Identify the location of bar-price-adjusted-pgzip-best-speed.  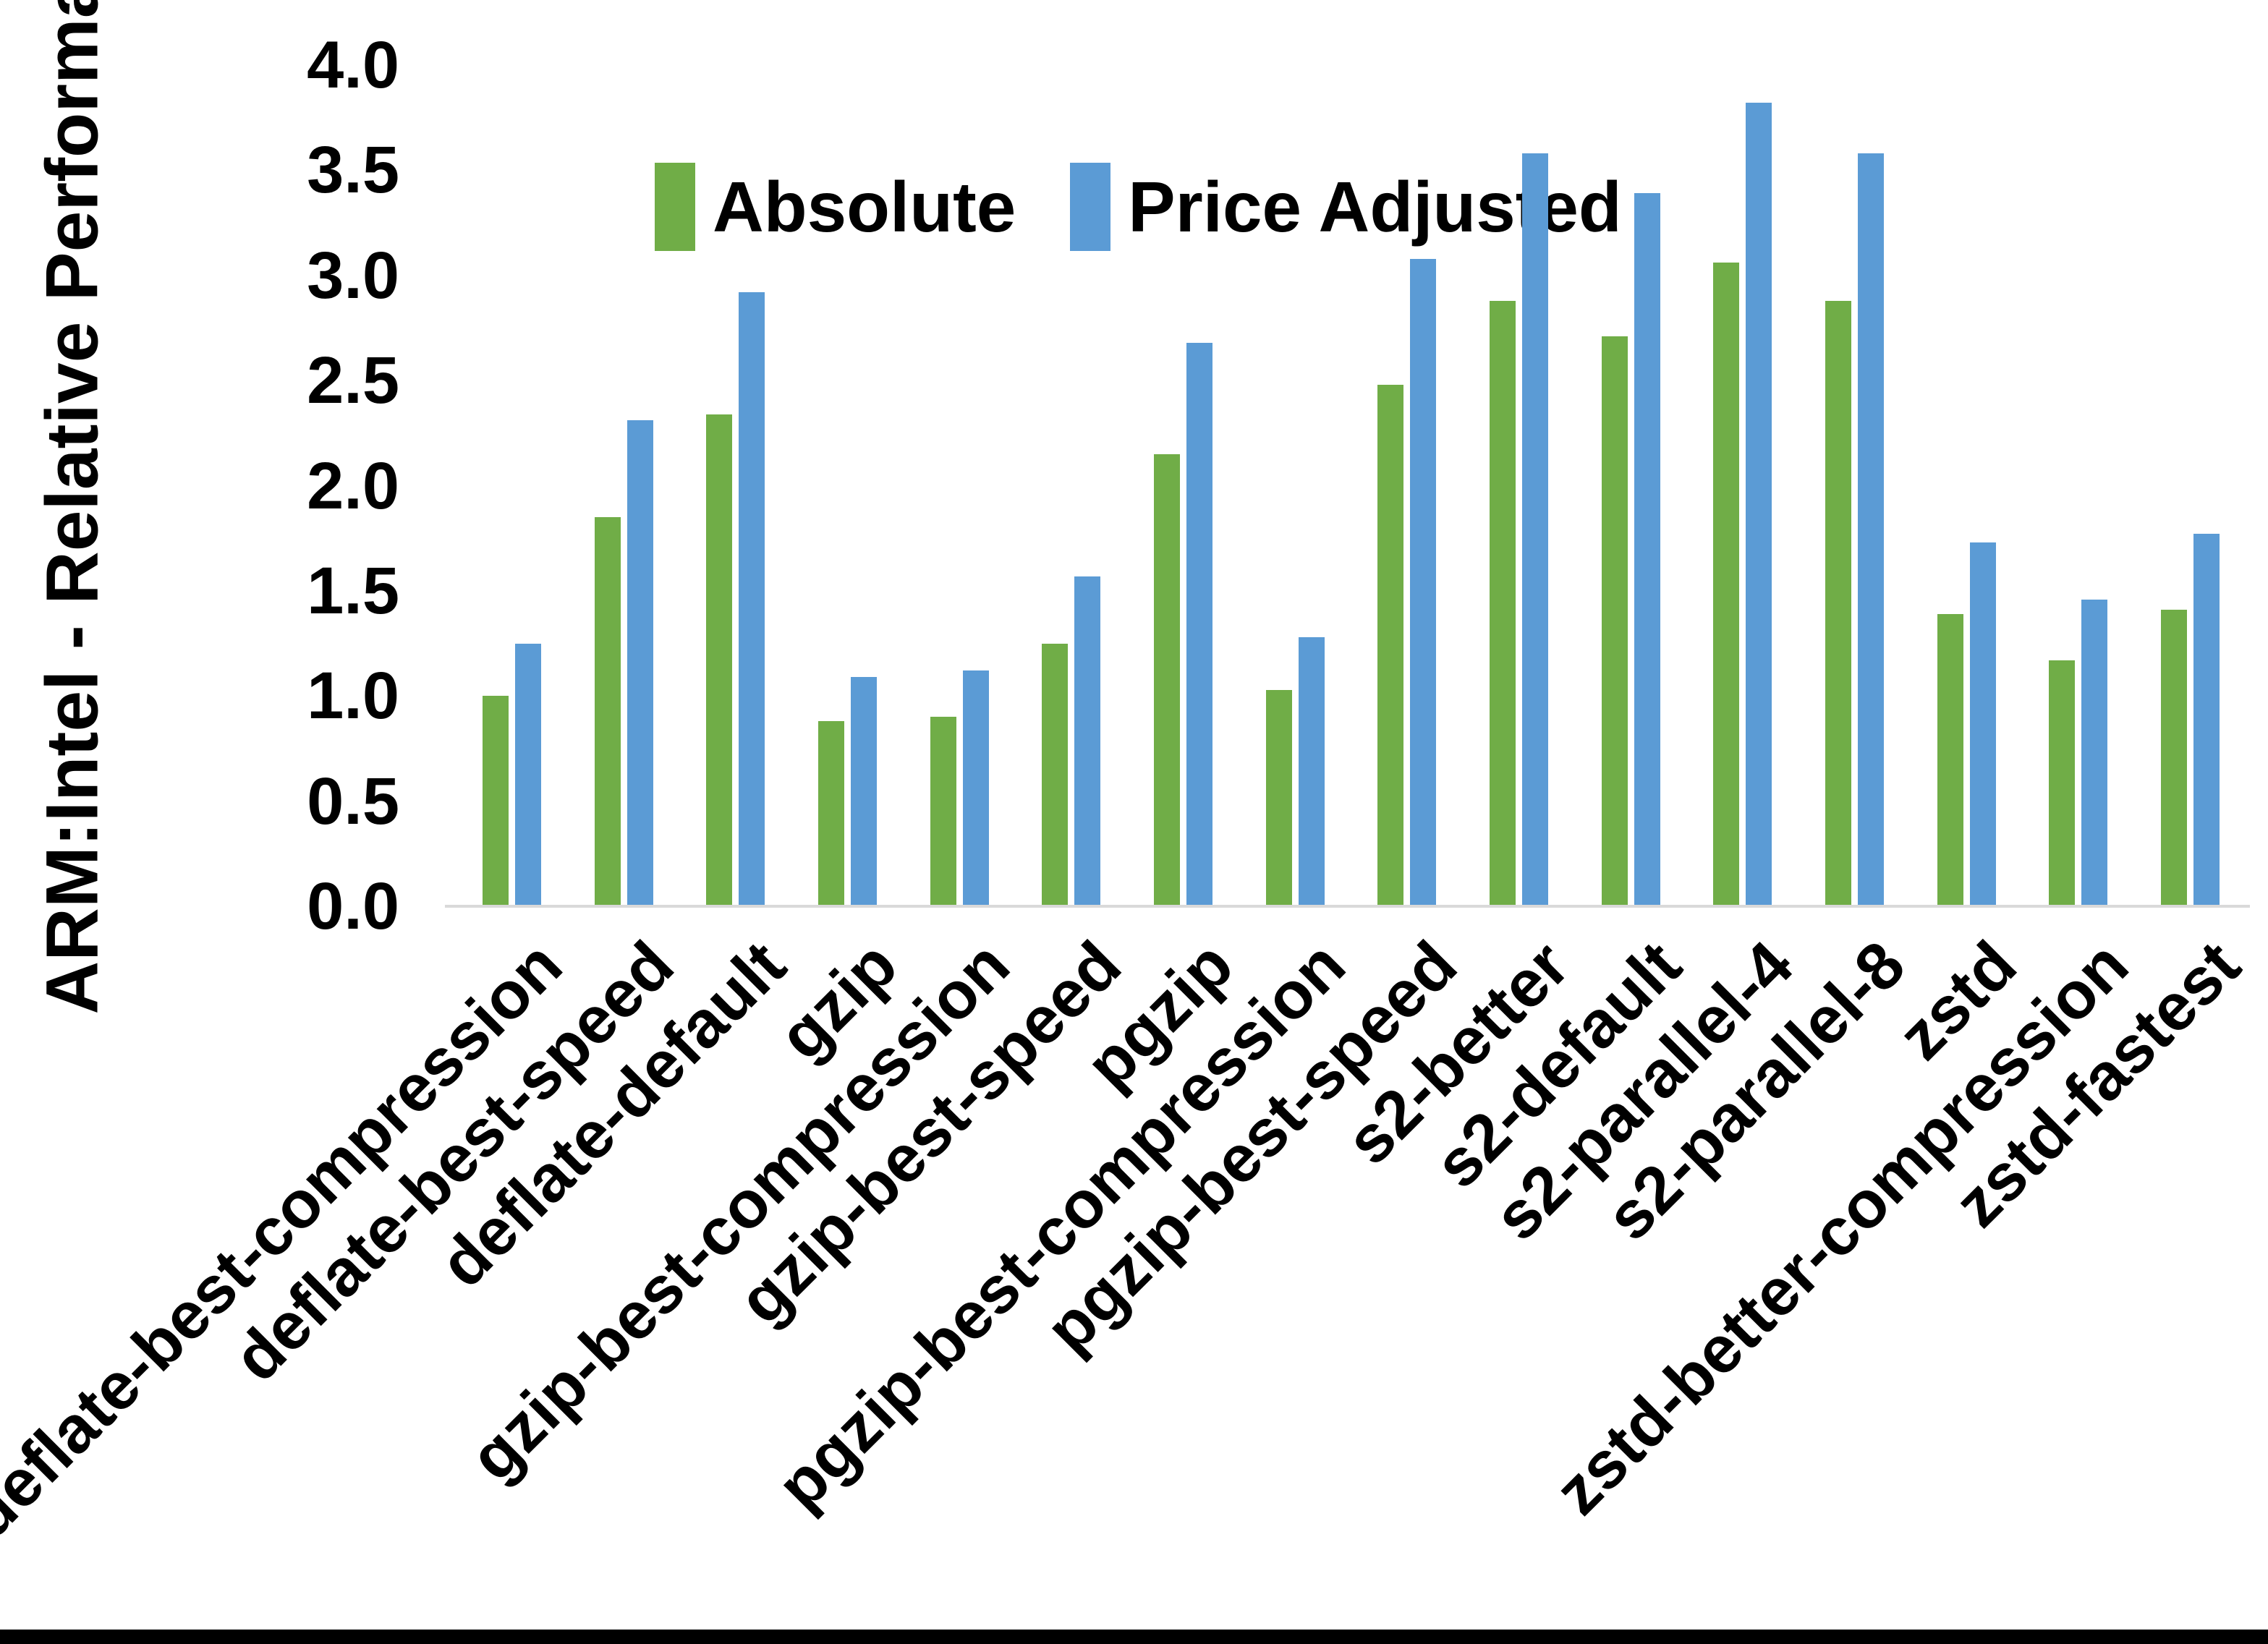
(1423, 582).